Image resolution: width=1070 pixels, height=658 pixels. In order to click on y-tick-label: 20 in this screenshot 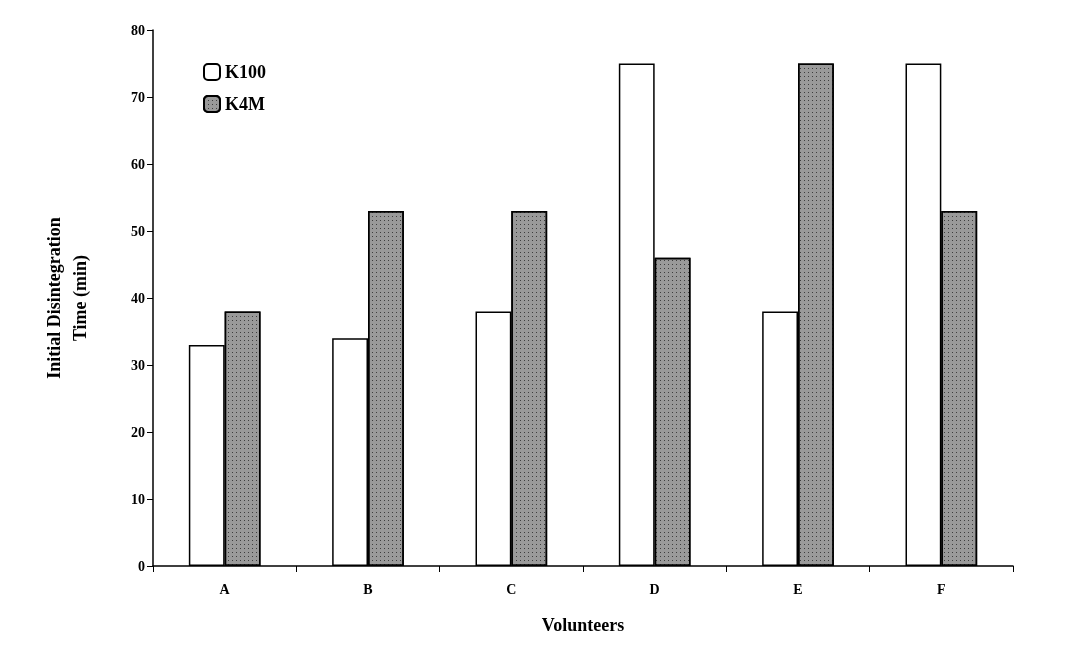, I will do `click(138, 432)`.